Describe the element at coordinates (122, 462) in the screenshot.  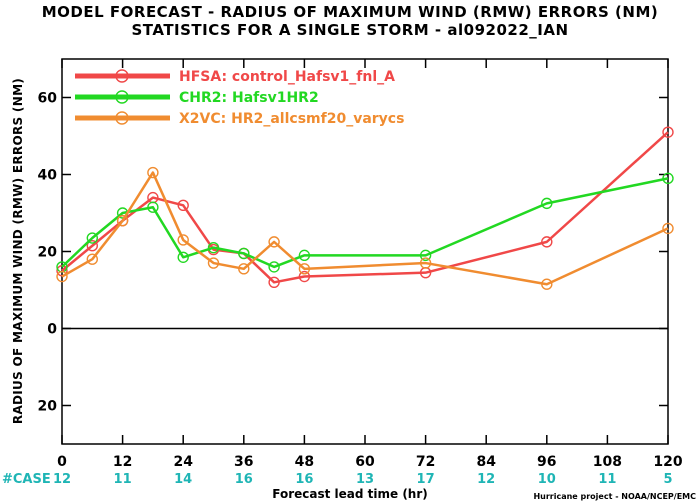
I see `x-tick-label: 12` at that location.